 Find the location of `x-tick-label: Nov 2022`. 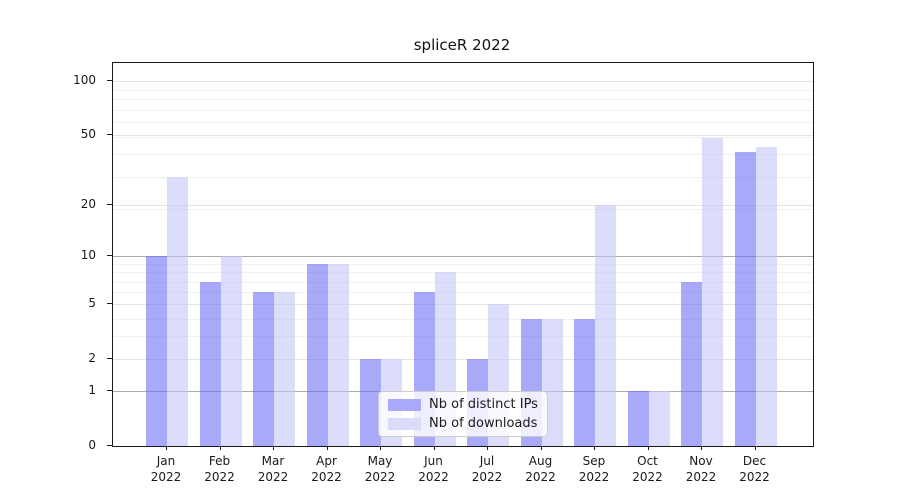

x-tick-label: Nov 2022 is located at coordinates (701, 469).